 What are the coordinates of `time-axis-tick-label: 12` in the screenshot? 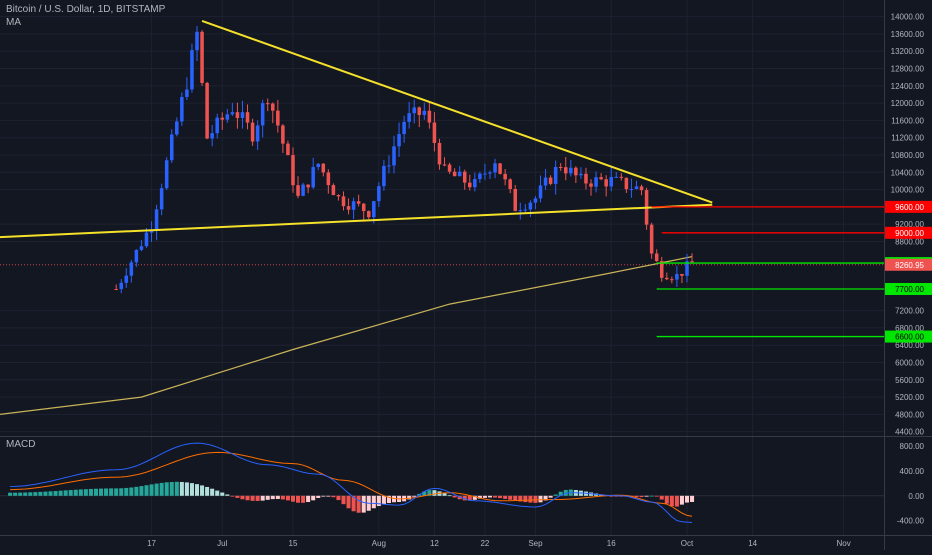 It's located at (434, 543).